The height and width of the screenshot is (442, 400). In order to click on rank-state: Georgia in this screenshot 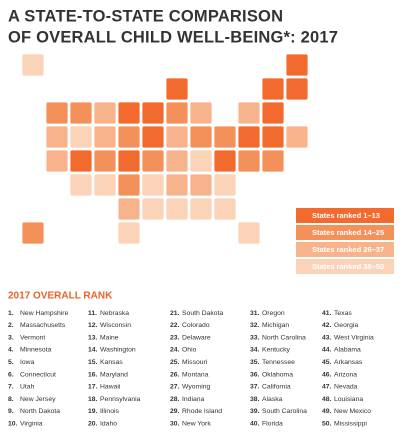, I will do `click(346, 325)`.